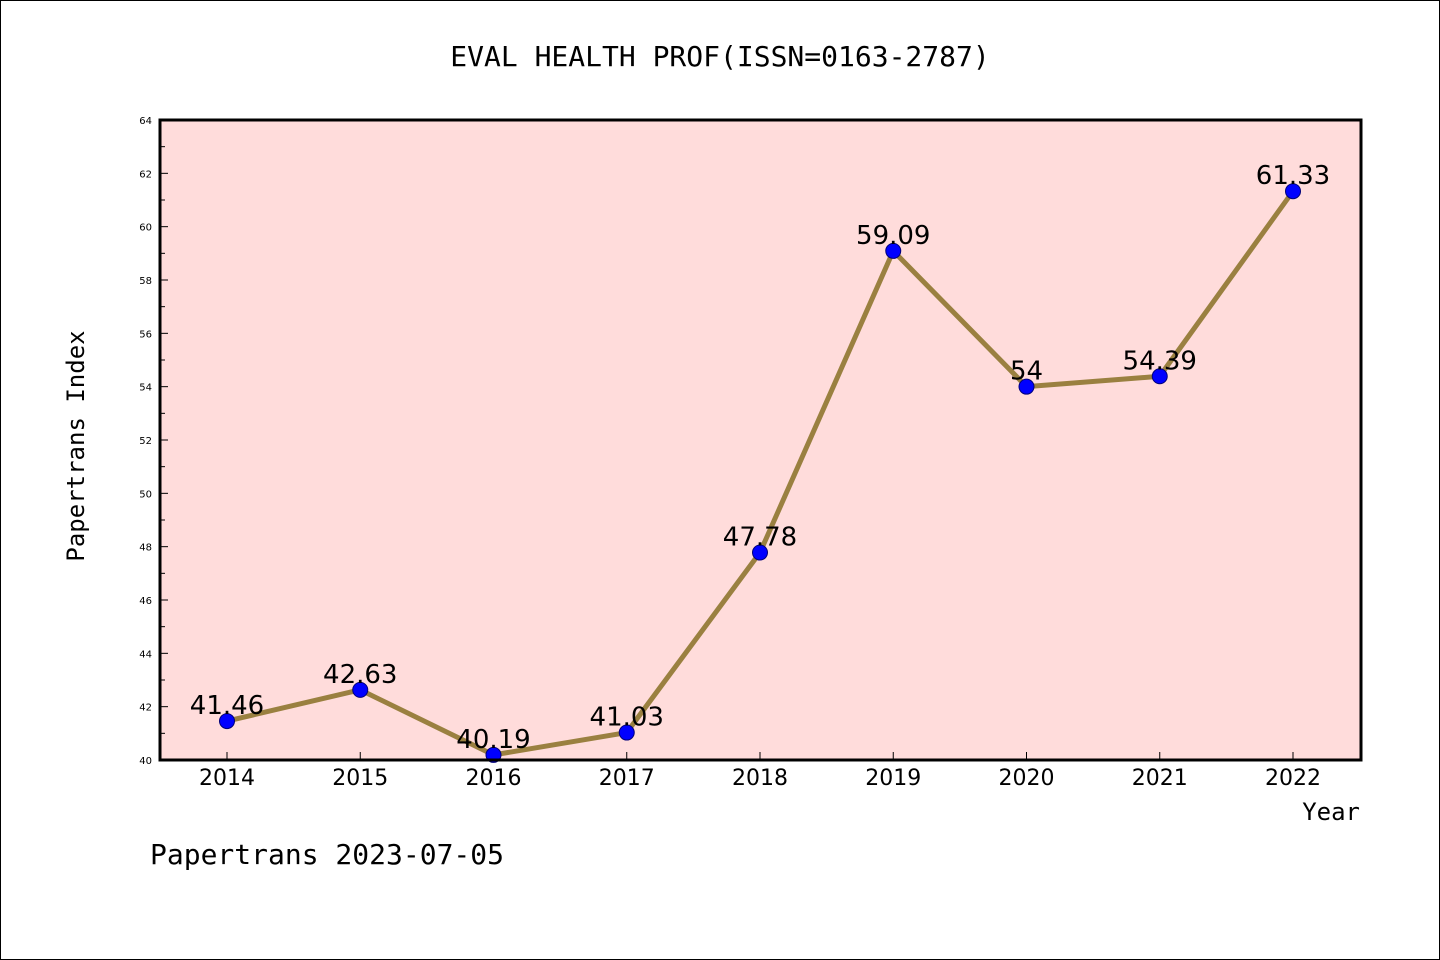  Describe the element at coordinates (493, 740) in the screenshot. I see `data-label: 40.19` at that location.